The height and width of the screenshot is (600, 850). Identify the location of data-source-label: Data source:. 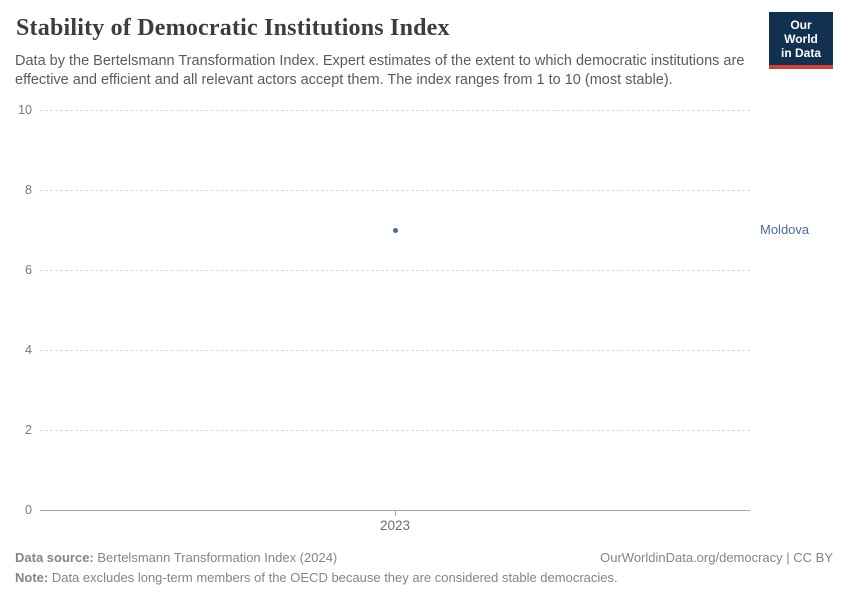
(54, 557).